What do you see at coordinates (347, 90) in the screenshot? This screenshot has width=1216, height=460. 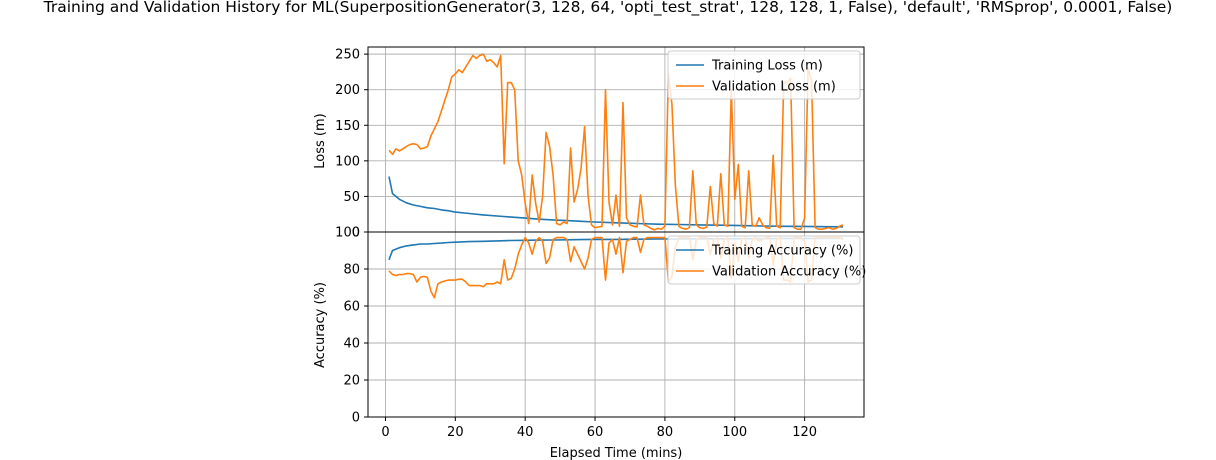 I see `loss-y-tick-label: 200` at bounding box center [347, 90].